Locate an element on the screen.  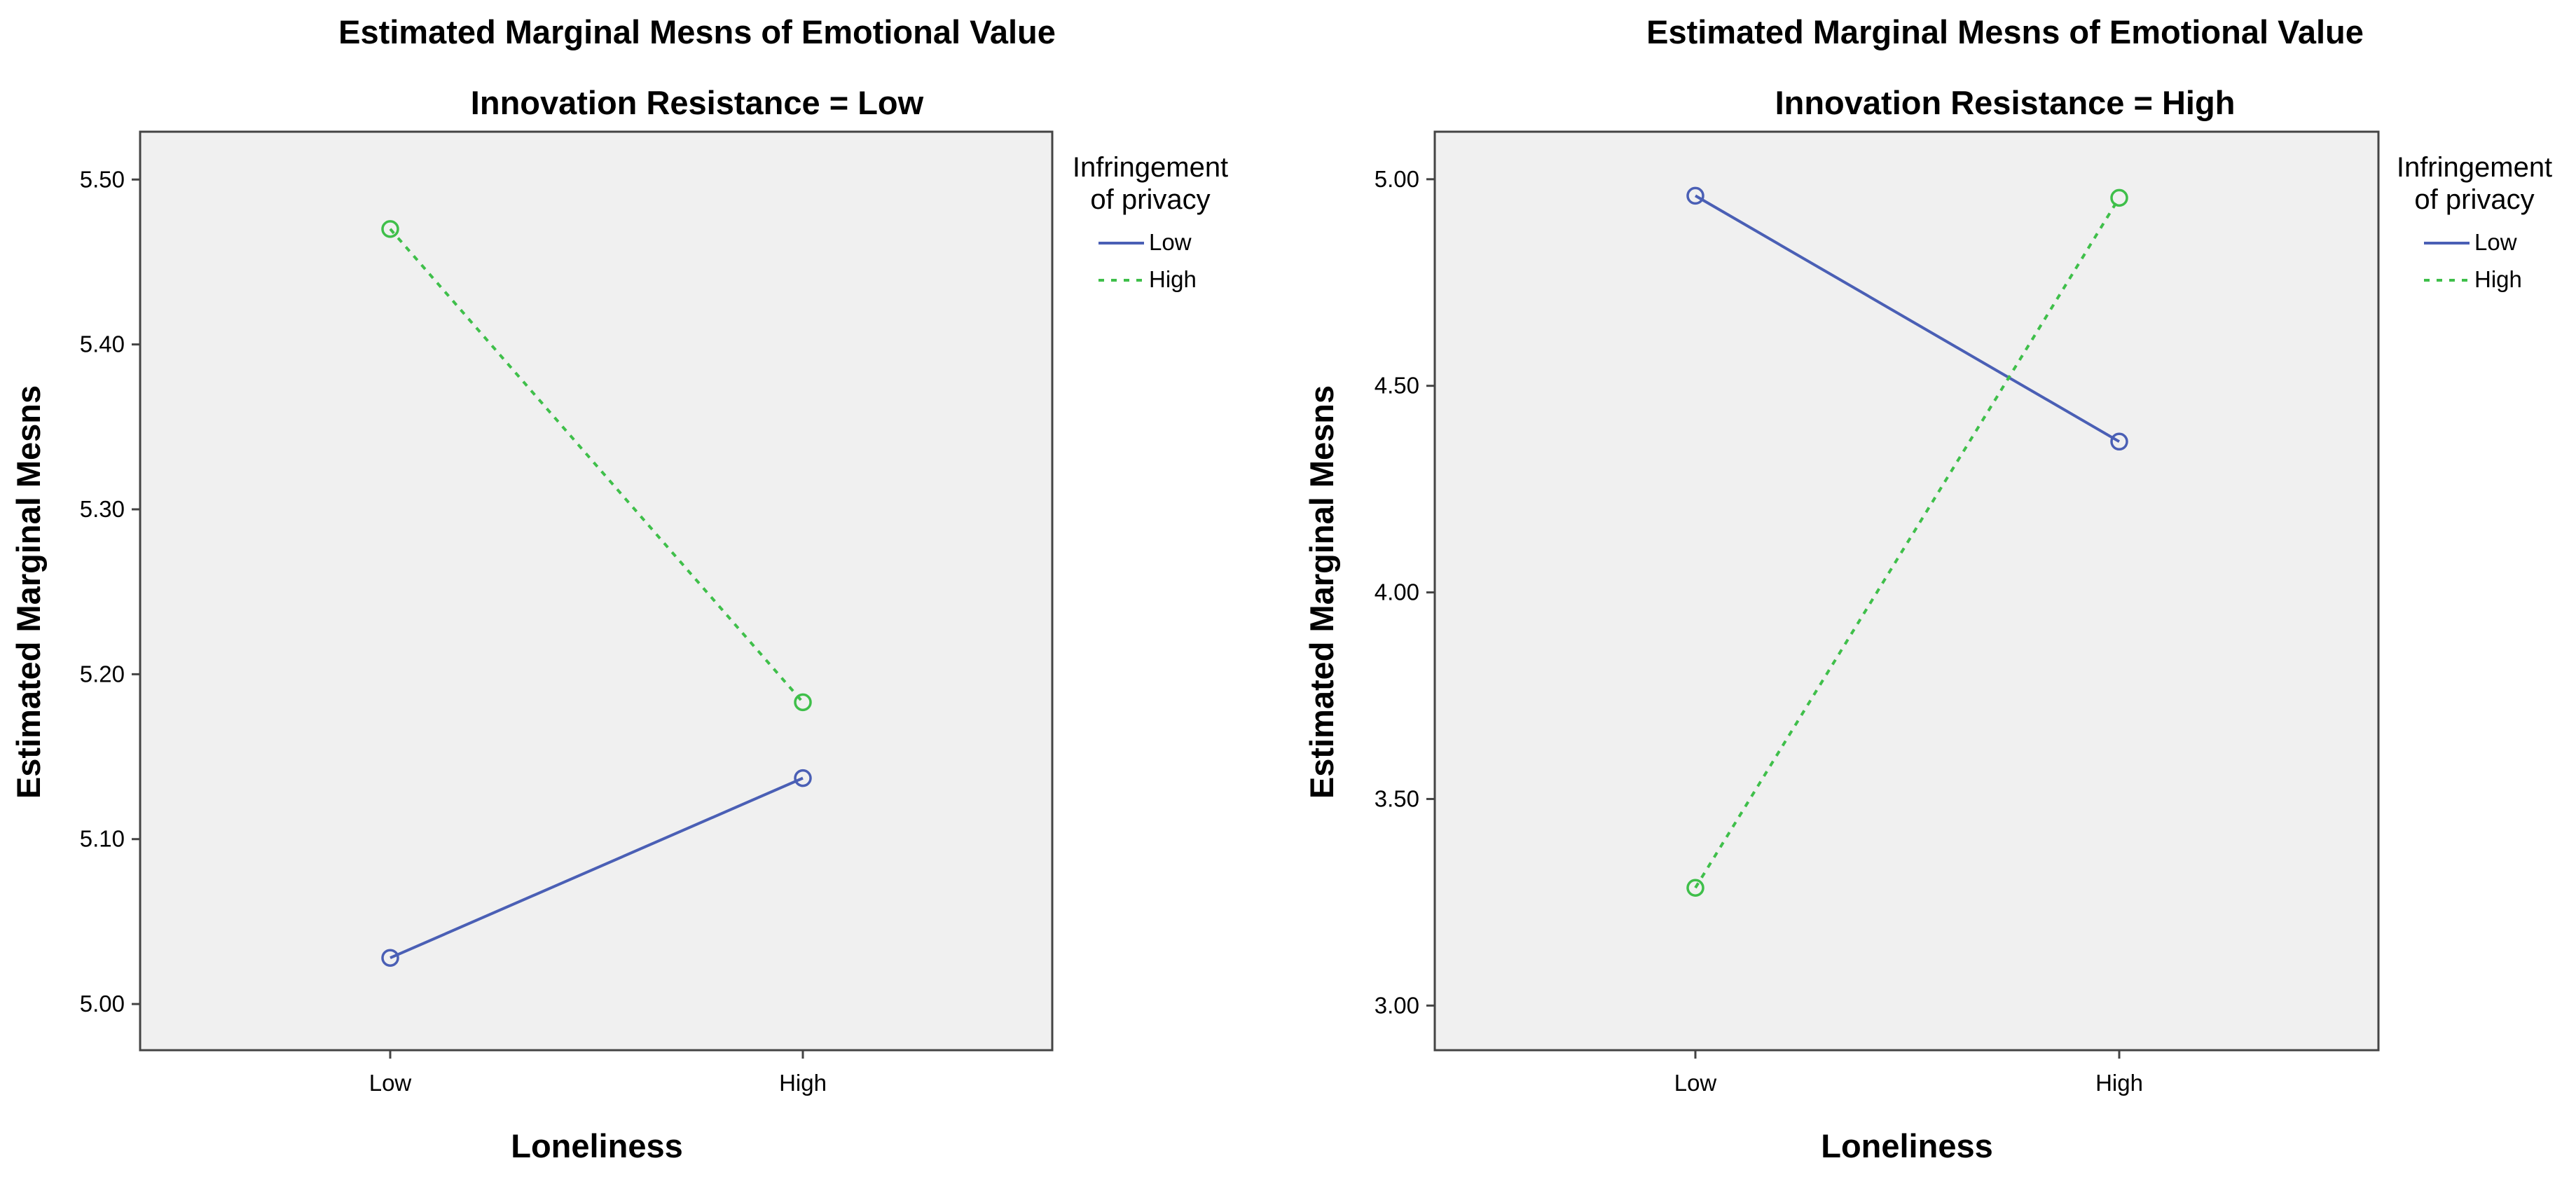
y-tick-label: 5.10 is located at coordinates (102, 839).